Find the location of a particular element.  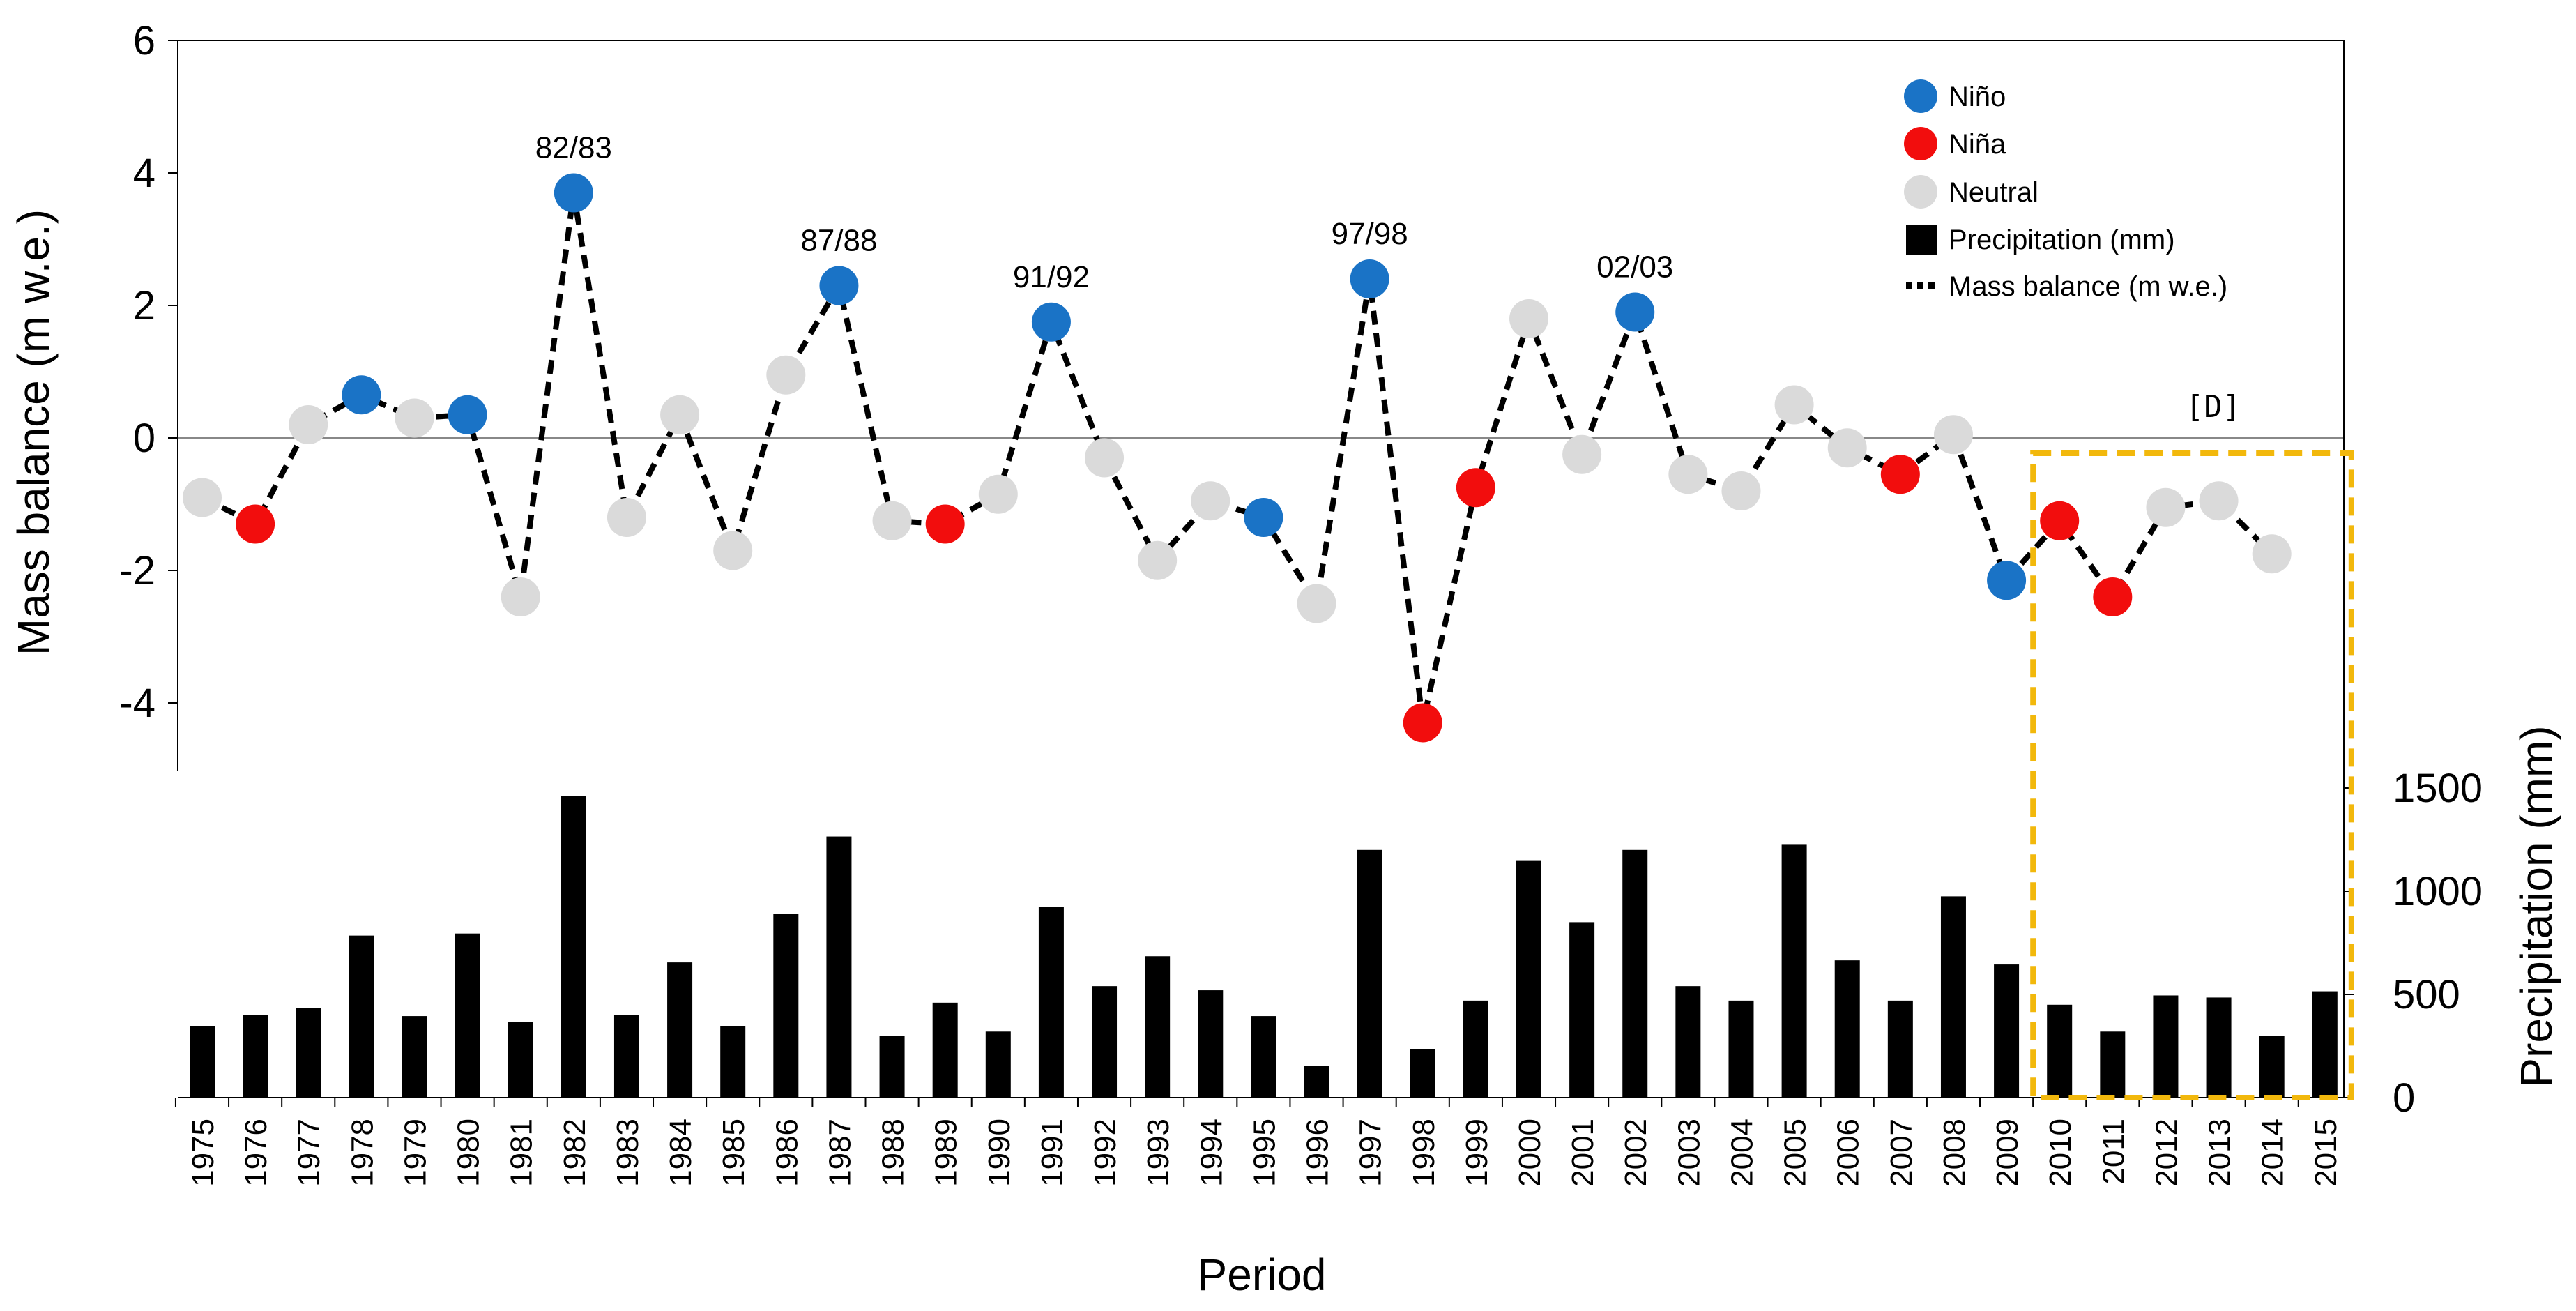

x-tick-label: 2012 is located at coordinates (2166, 1153).